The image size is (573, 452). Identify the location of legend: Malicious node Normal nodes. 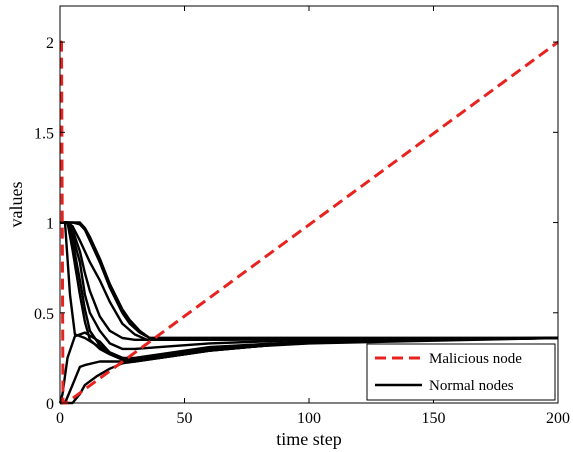
(461, 372).